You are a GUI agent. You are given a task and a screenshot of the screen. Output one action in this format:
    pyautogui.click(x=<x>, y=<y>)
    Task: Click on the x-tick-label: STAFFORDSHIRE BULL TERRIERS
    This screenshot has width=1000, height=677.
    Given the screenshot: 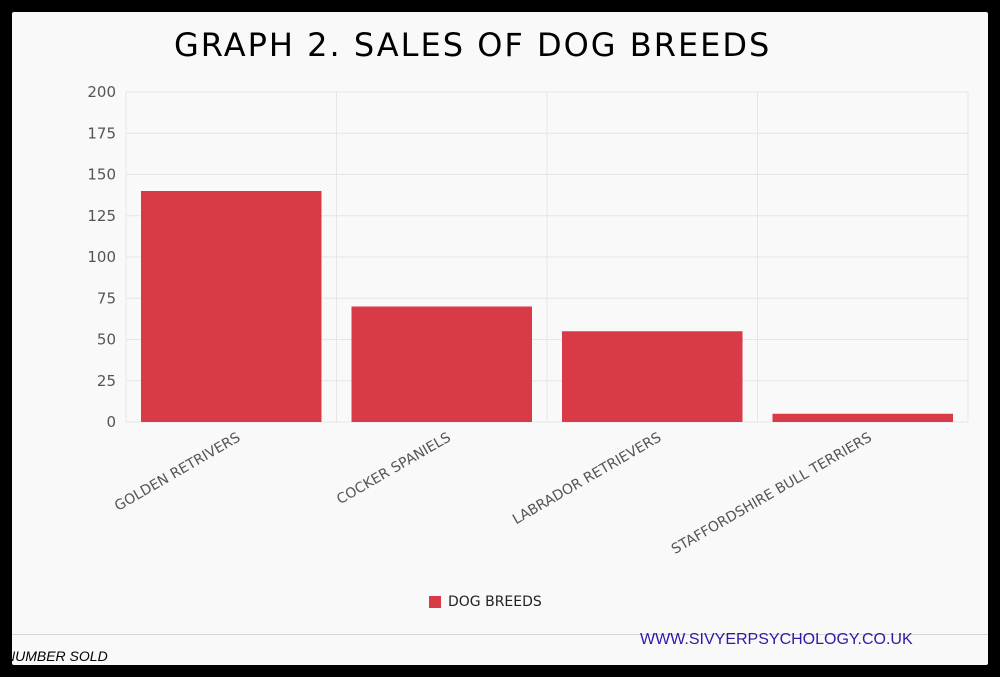 What is the action you would take?
    pyautogui.click(x=772, y=494)
    